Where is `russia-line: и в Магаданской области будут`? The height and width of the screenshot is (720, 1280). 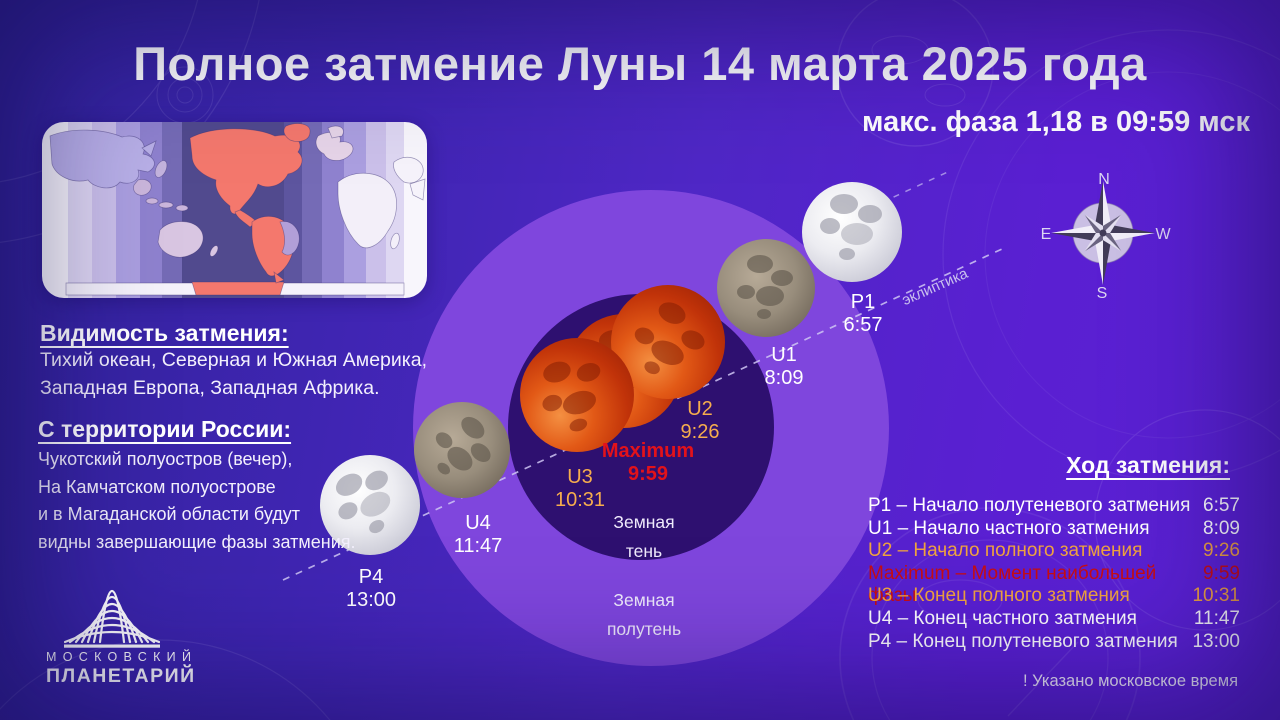 russia-line: и в Магаданской области будут is located at coordinates (169, 514).